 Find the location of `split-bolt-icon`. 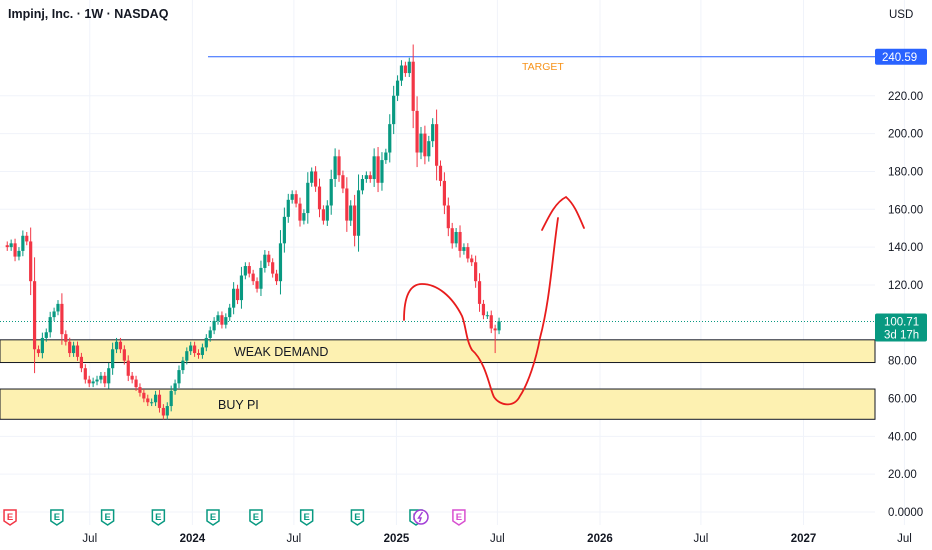

split-bolt-icon is located at coordinates (420, 517).